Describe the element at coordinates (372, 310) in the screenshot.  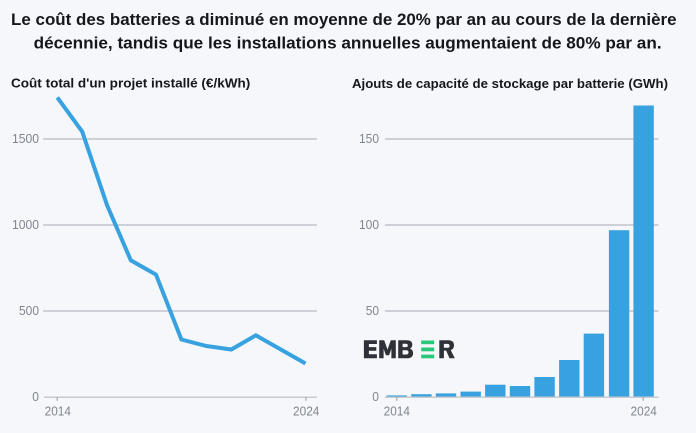
I see `svg-text: 50` at that location.